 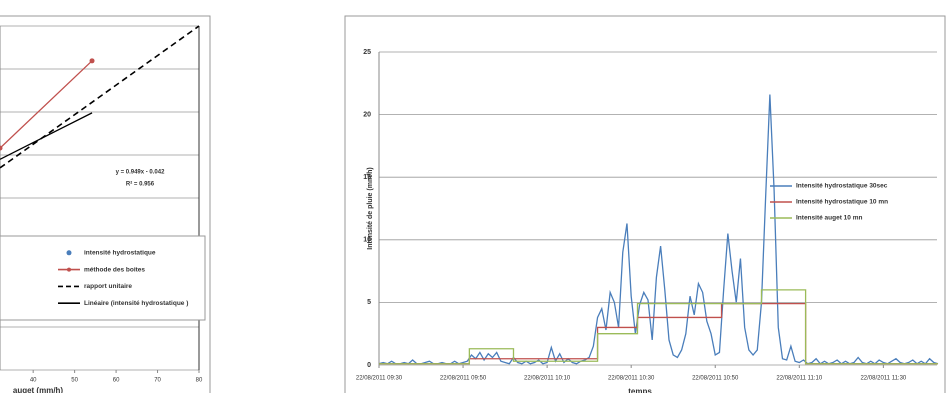 What do you see at coordinates (883, 379) in the screenshot?
I see `x-tick-label: 22/08/2011 11:30` at bounding box center [883, 379].